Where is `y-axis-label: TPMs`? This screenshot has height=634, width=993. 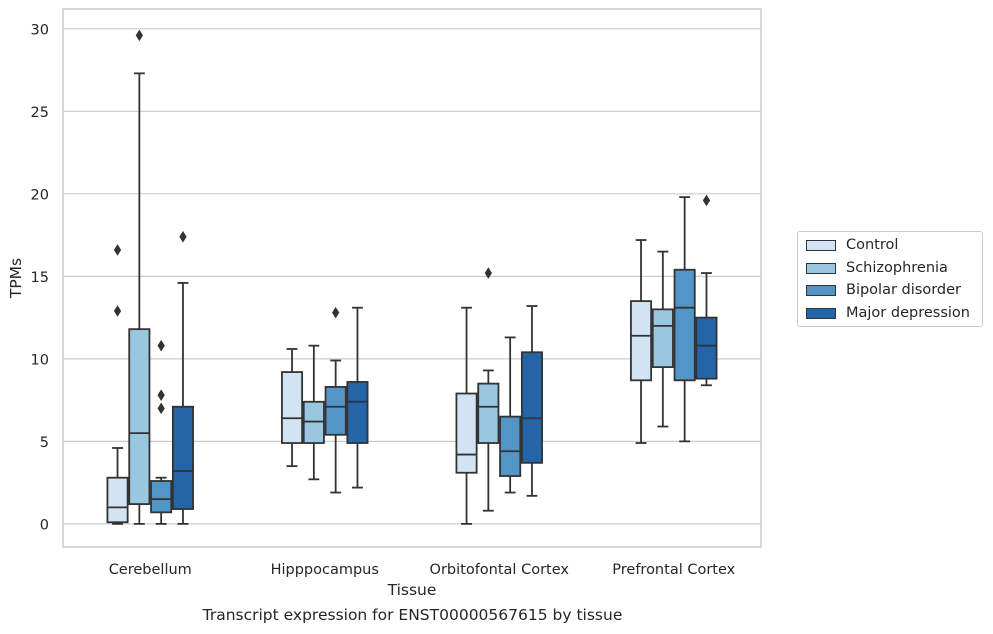
y-axis-label: TPMs is located at coordinates (16, 278).